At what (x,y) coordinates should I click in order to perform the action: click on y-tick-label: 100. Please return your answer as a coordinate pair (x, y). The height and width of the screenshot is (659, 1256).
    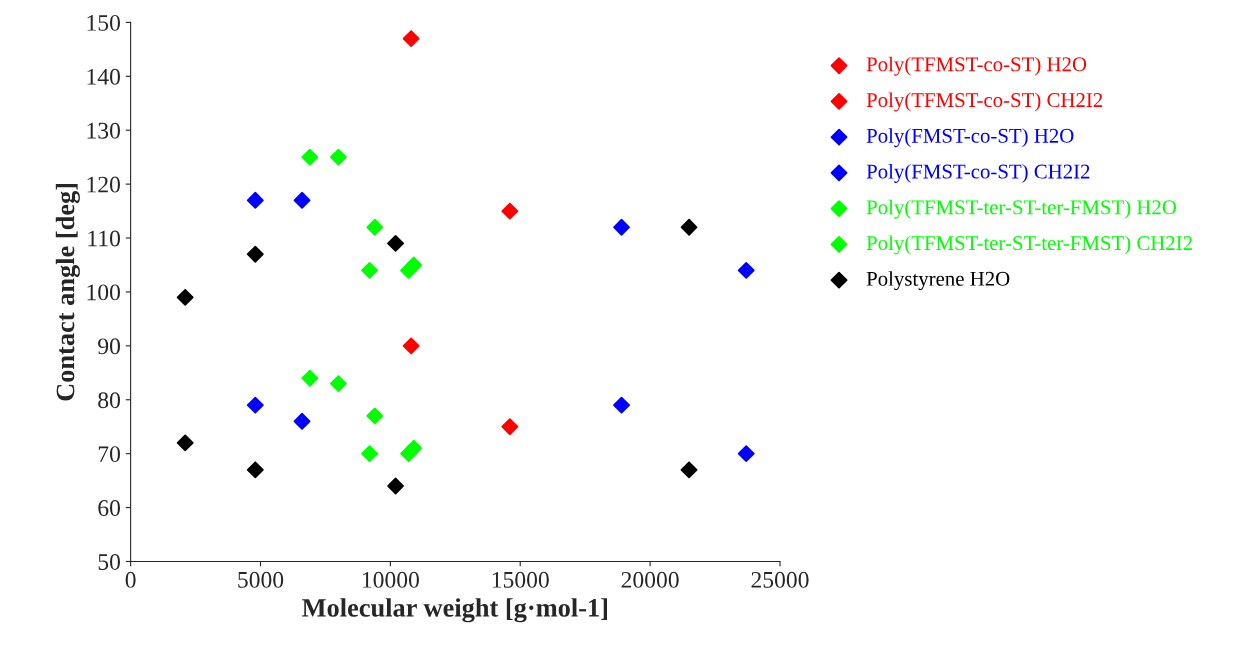
    Looking at the image, I should click on (103, 292).